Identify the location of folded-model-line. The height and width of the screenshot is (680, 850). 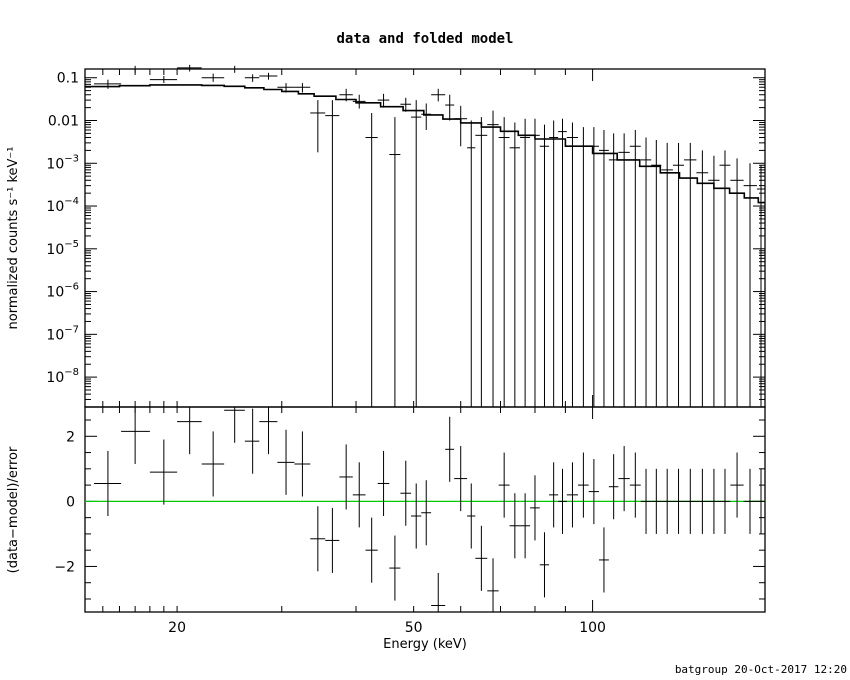
(425, 144).